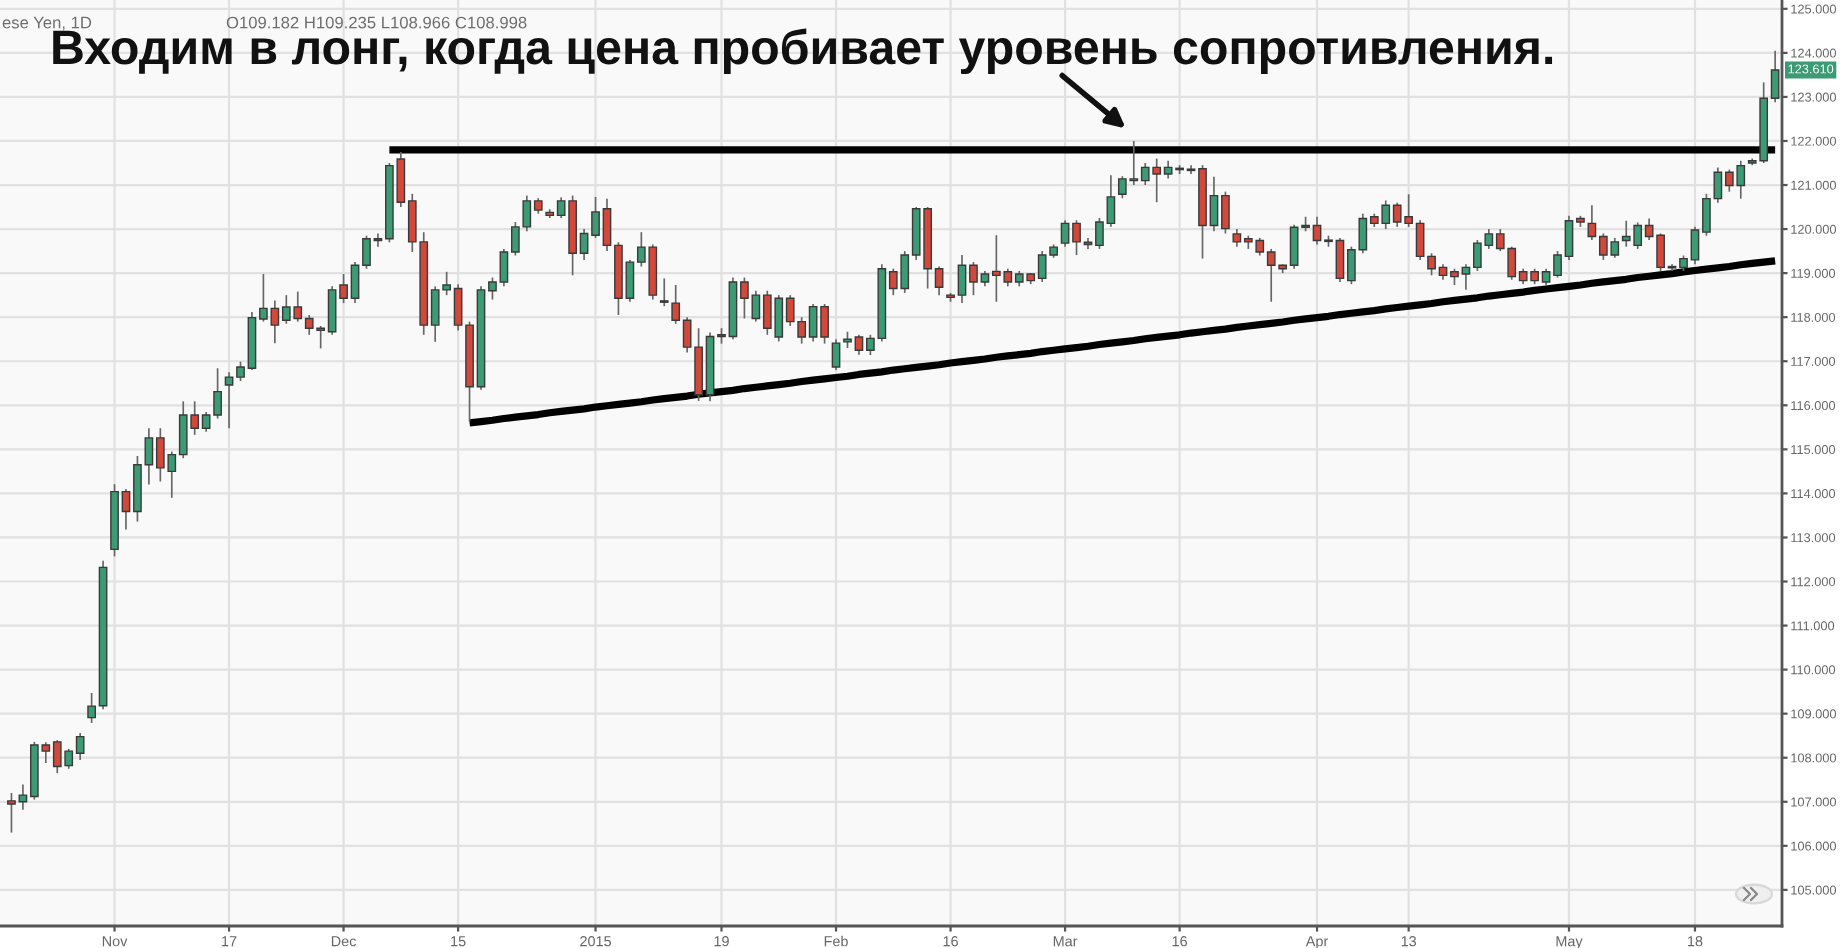 Image resolution: width=1840 pixels, height=948 pixels. Describe the element at coordinates (47, 23) in the screenshot. I see `annotation: ese Yen, 1D` at that location.